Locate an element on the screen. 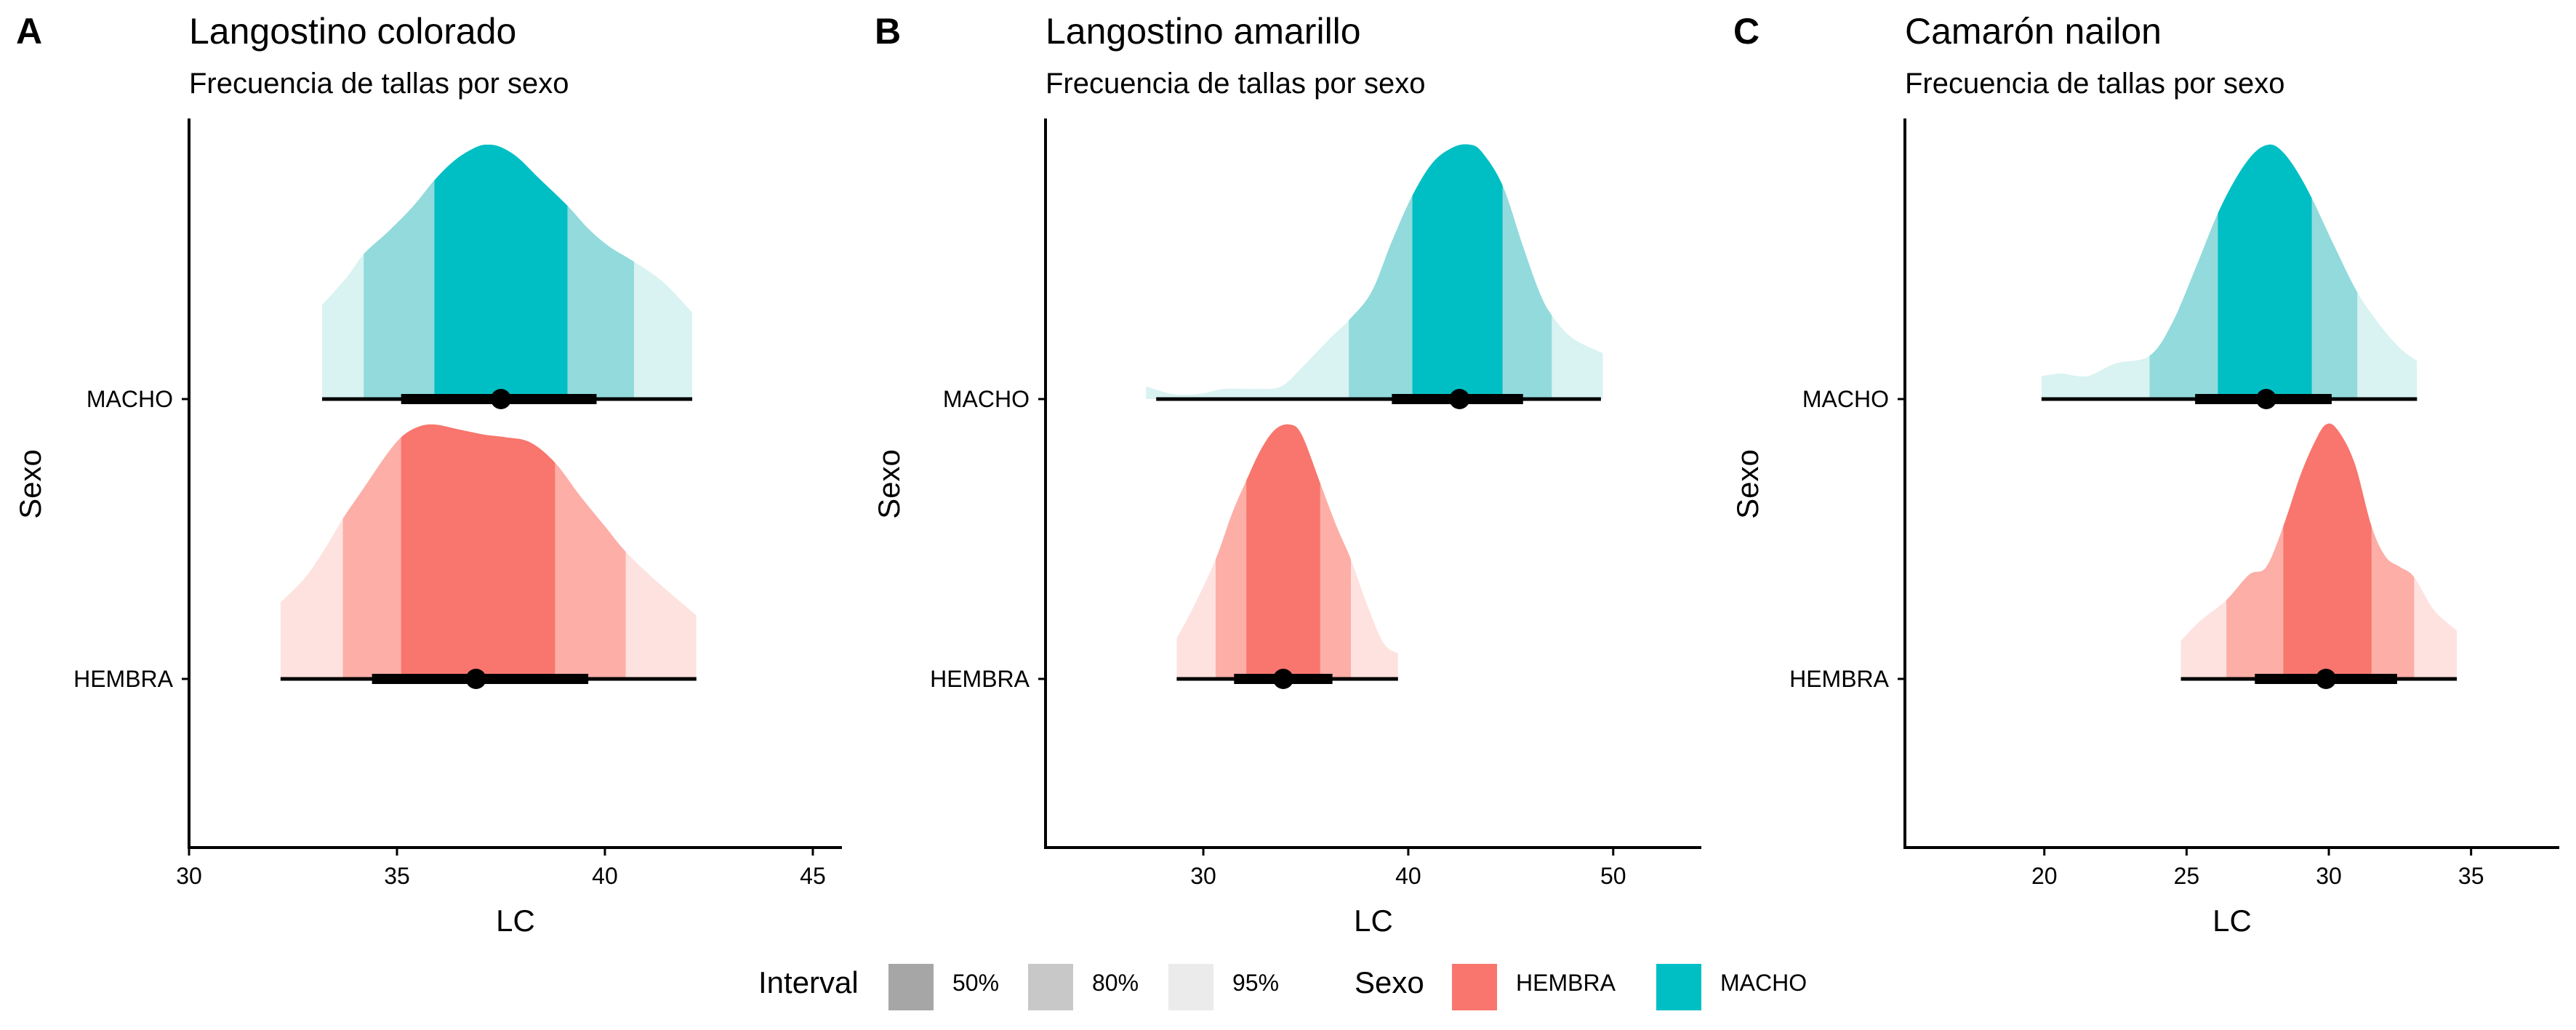  legend-label: HEMBRA is located at coordinates (1566, 983).